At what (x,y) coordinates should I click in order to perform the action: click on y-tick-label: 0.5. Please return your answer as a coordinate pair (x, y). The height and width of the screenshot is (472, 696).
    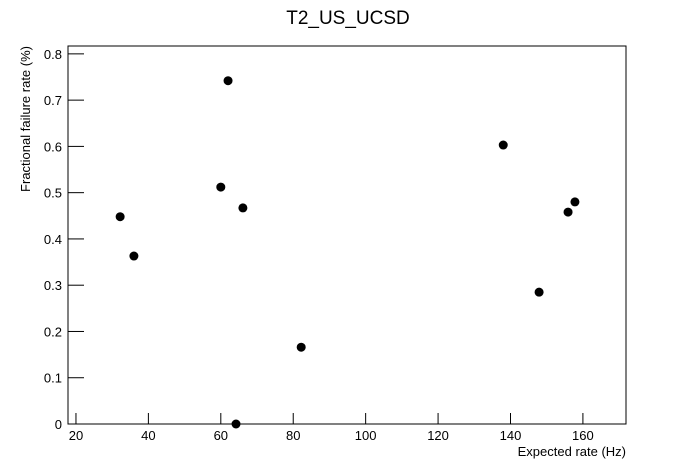
    Looking at the image, I should click on (53, 193).